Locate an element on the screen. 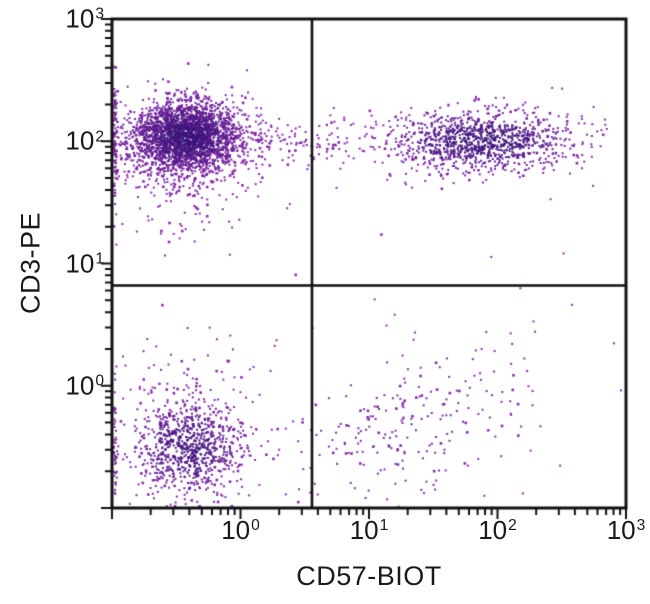 This screenshot has width=650, height=604. x-tick-label-1e3: 103 is located at coordinates (626, 530).